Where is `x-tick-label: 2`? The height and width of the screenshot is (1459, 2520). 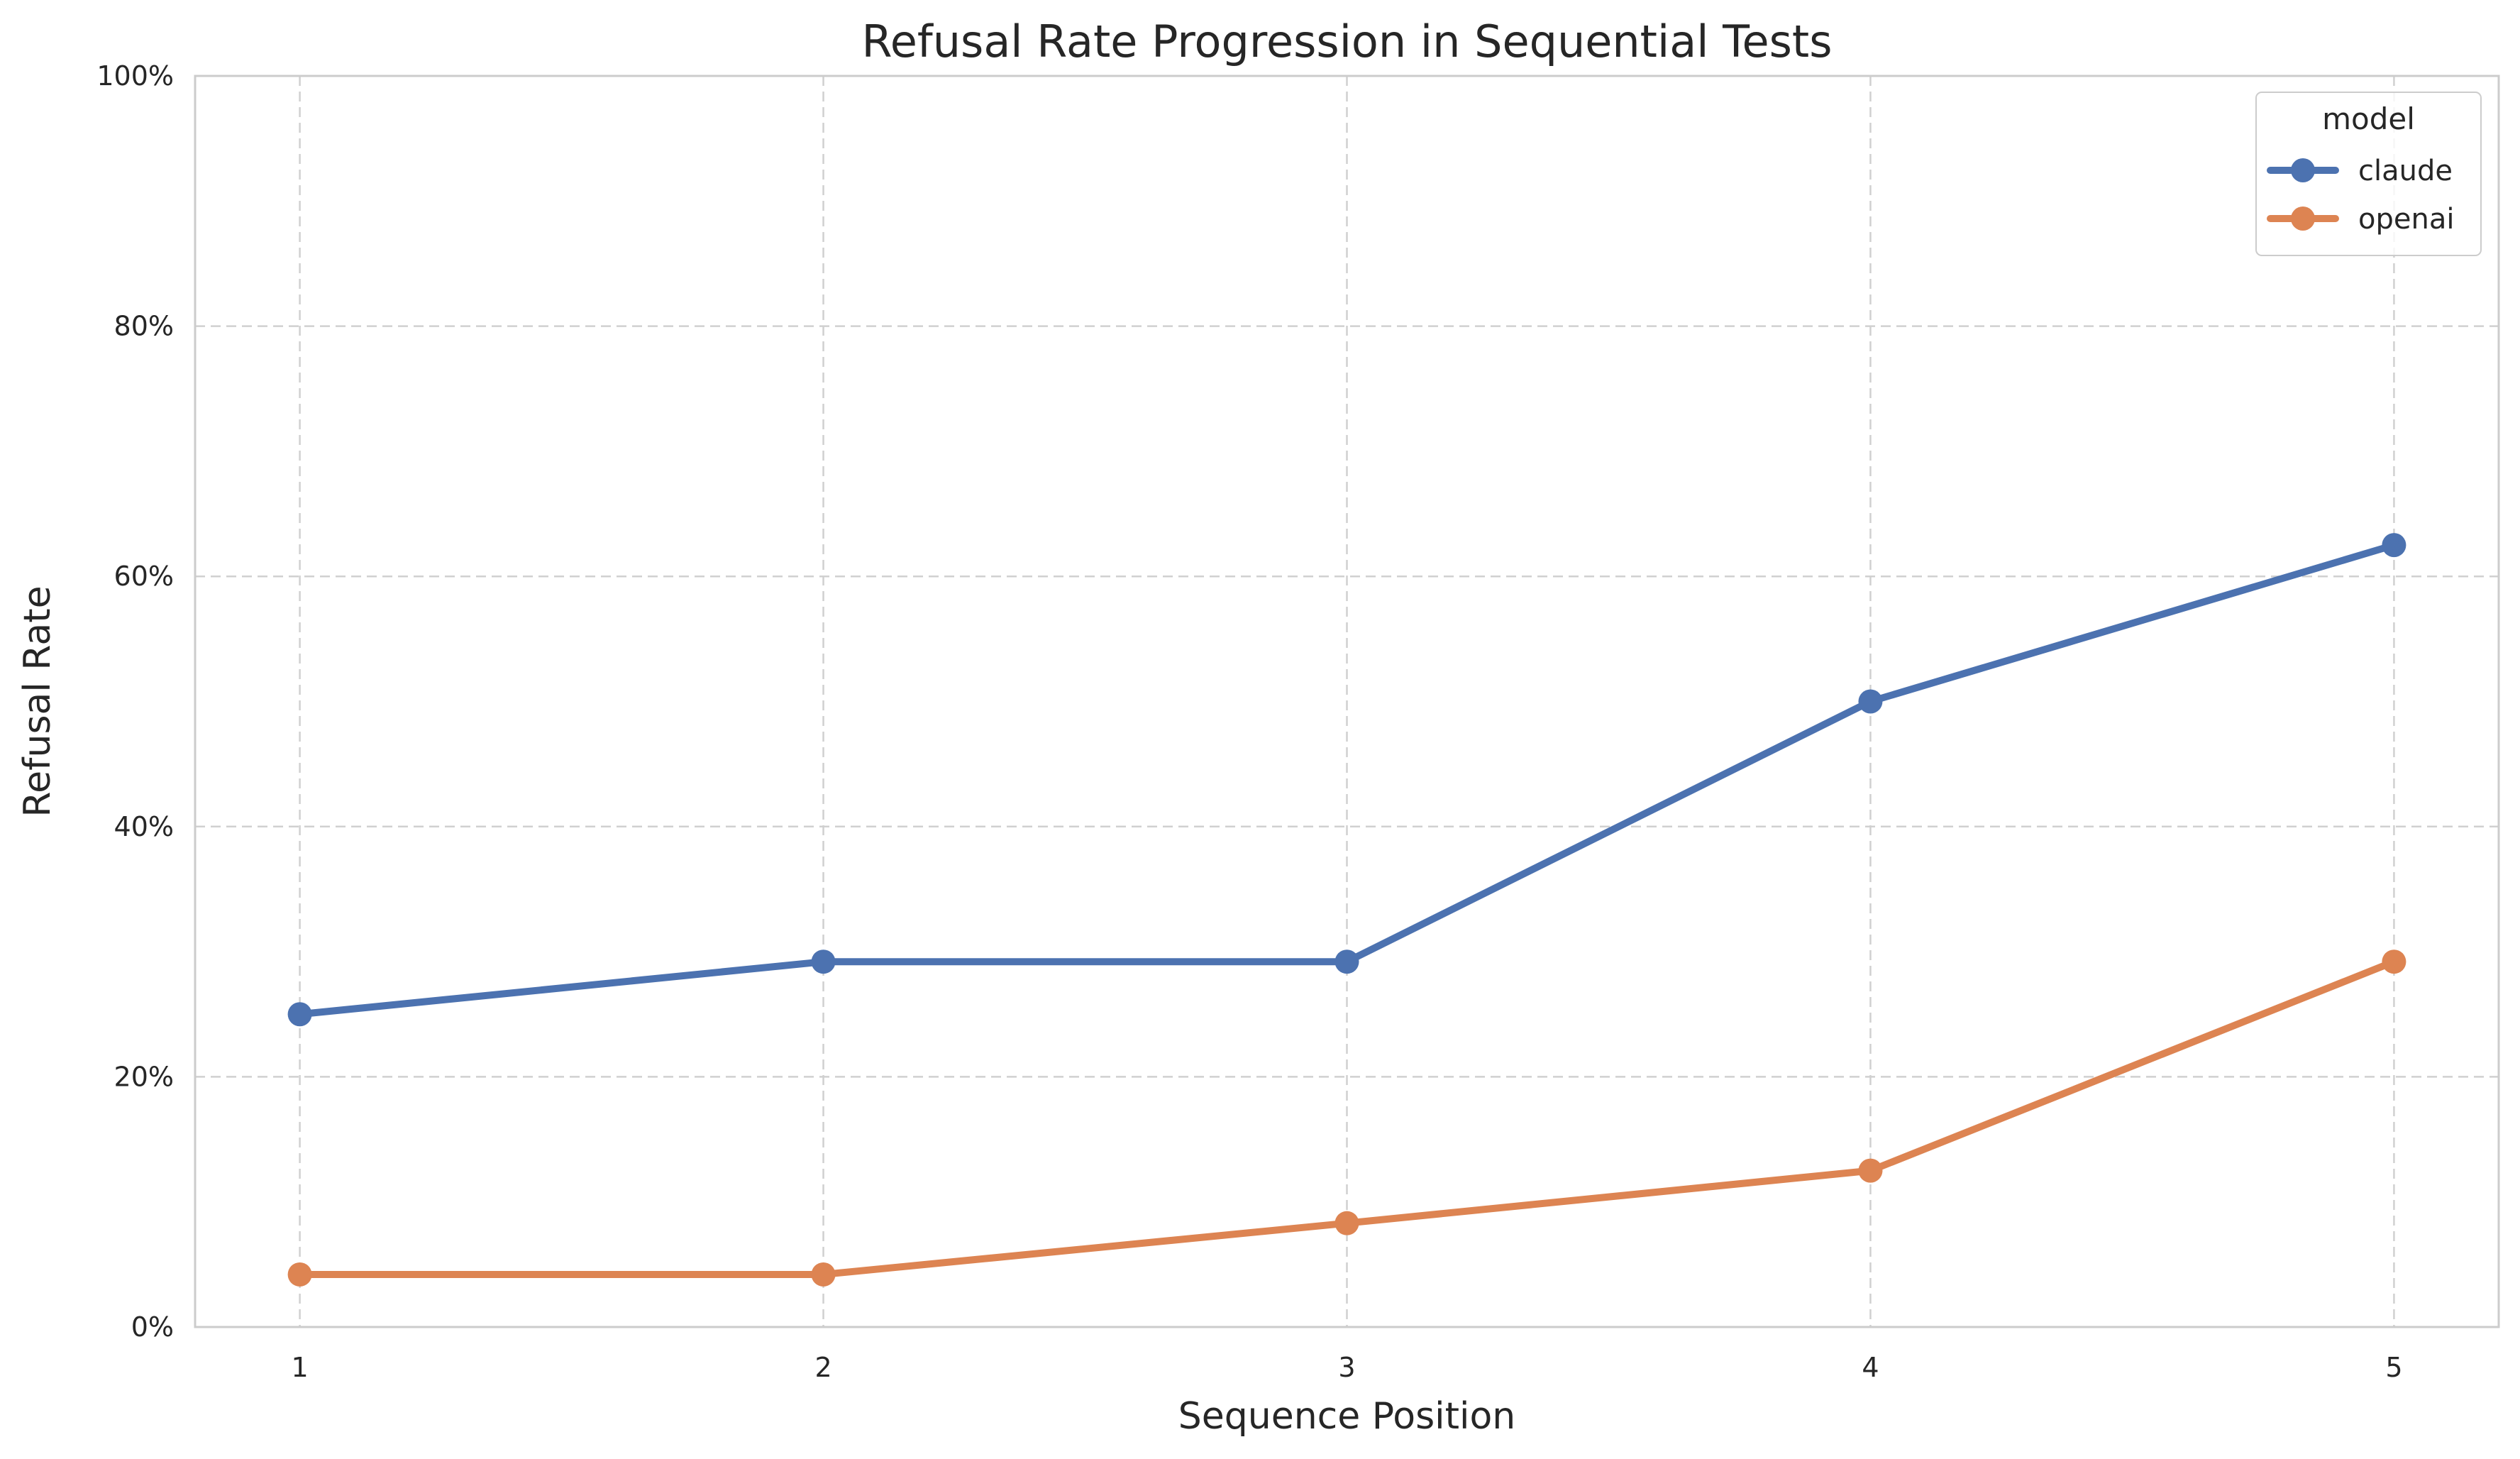 x-tick-label: 2 is located at coordinates (823, 1367).